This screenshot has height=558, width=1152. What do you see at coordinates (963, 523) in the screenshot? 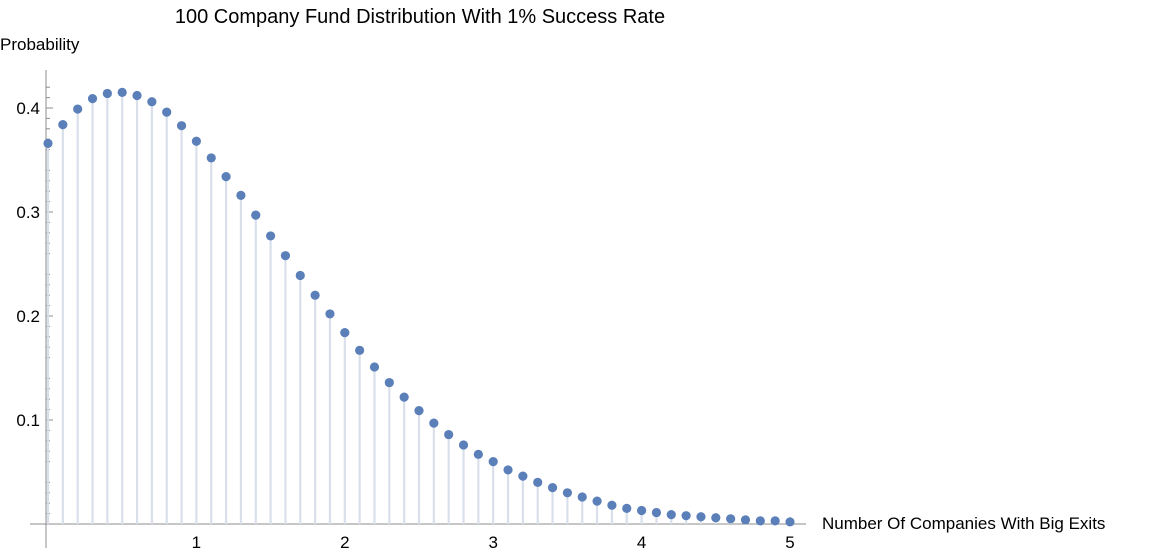
I see `x-axis-label: Number Of Companies With Big Exits` at bounding box center [963, 523].